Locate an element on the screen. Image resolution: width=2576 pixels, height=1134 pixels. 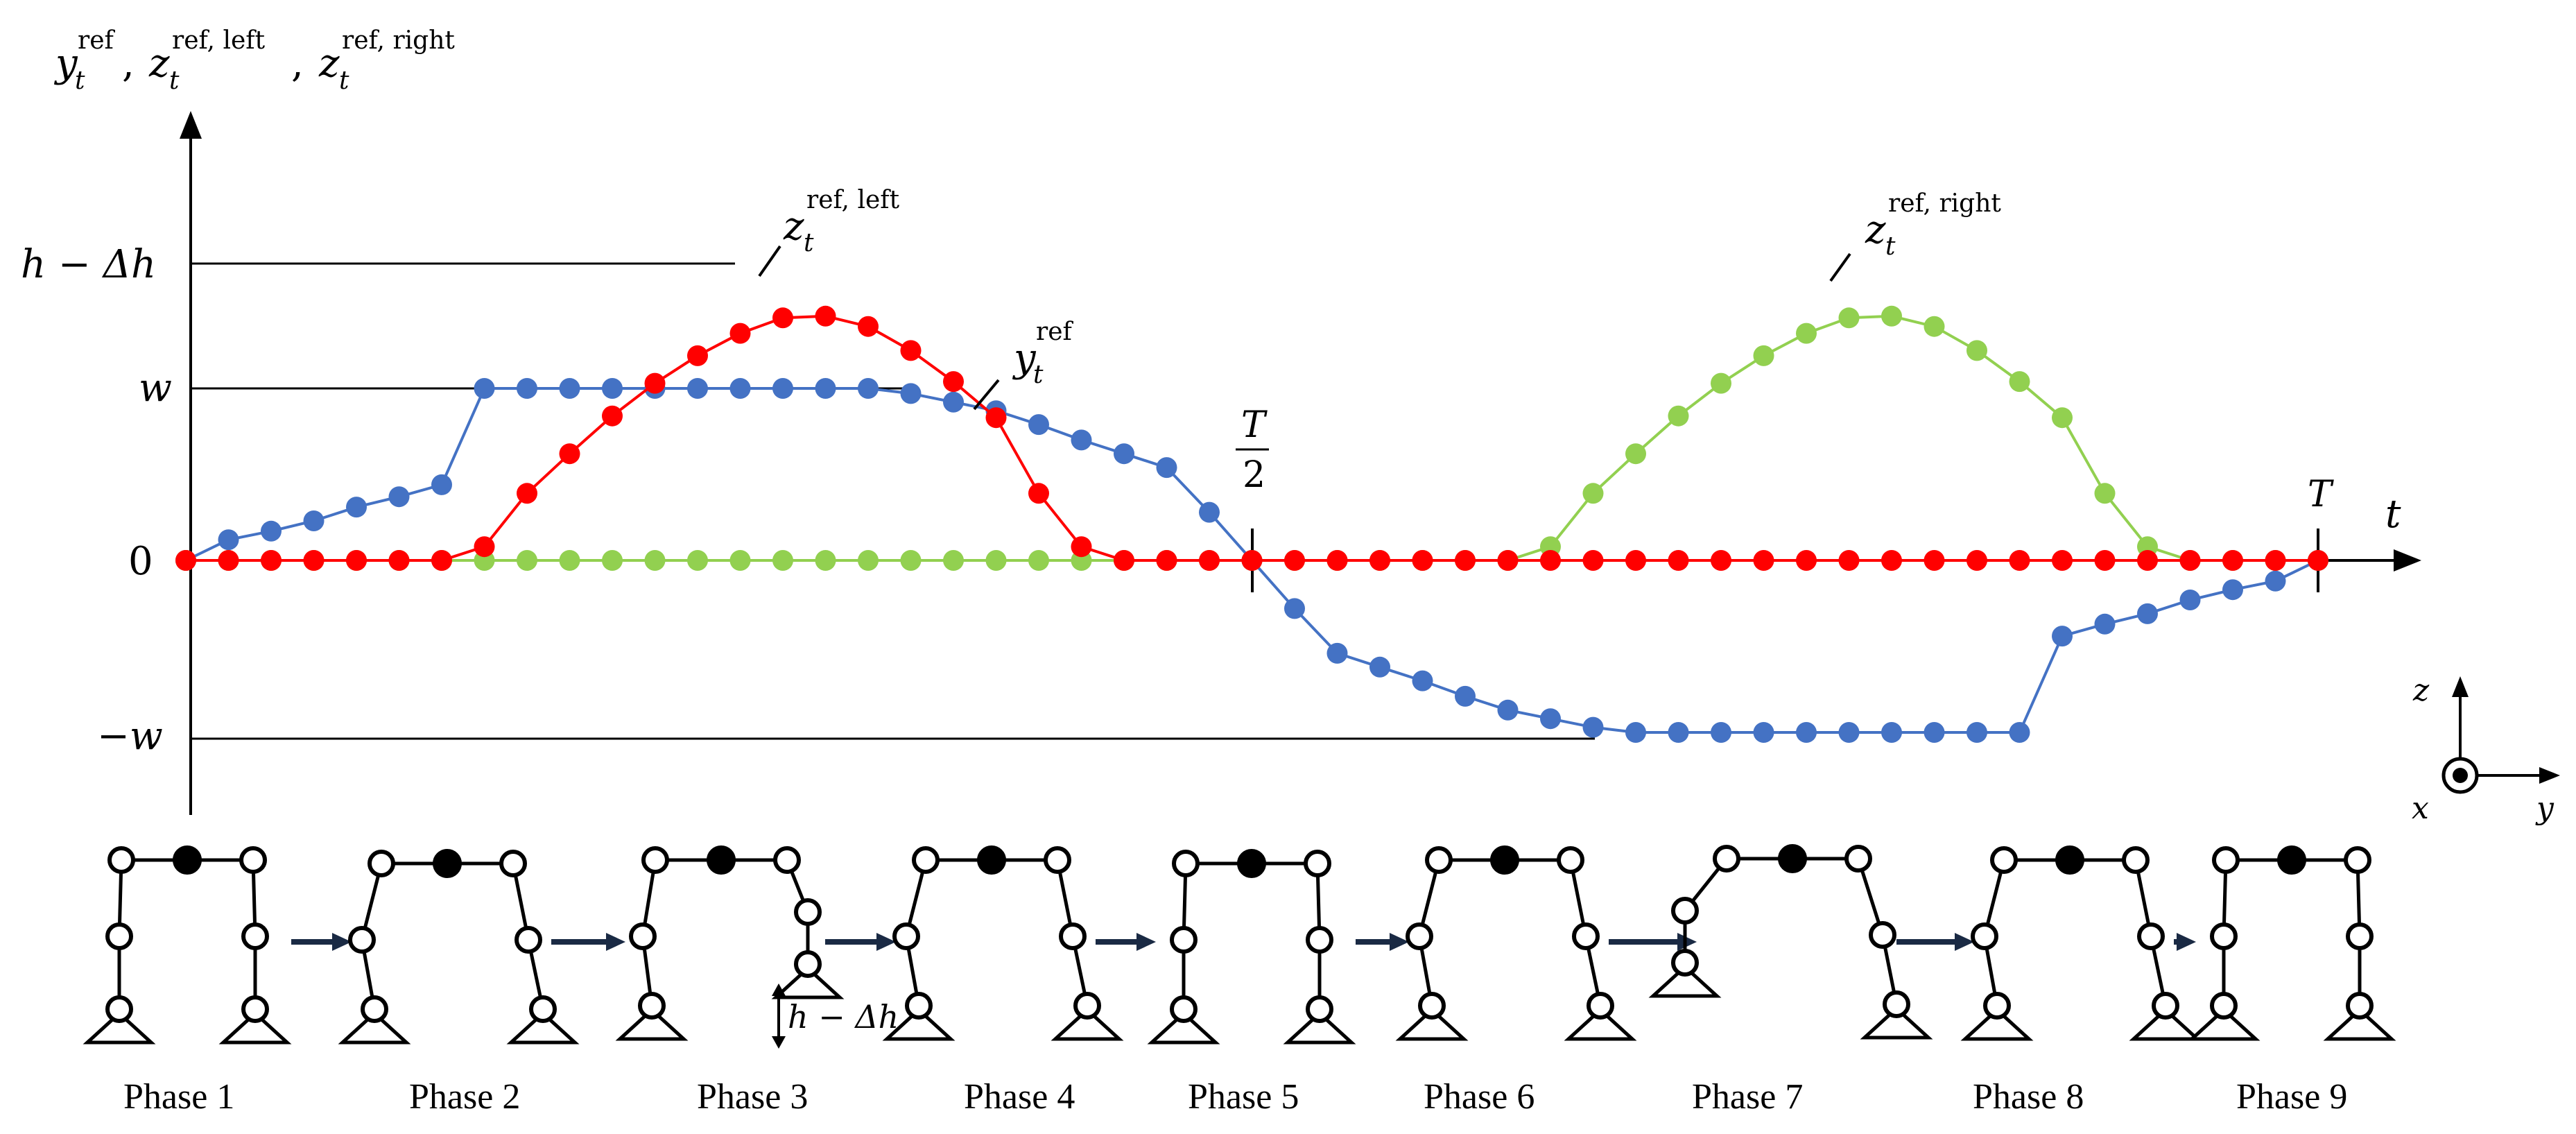
frame-x-label: x is located at coordinates (2420, 809).